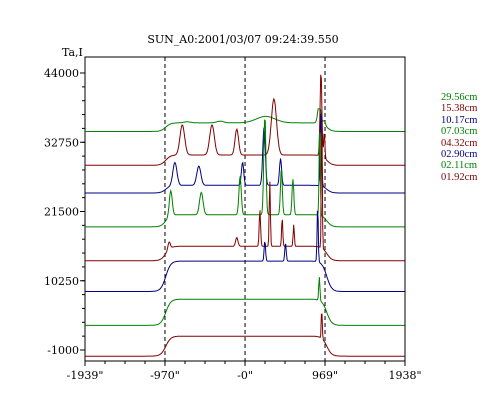 The height and width of the screenshot is (400, 500). What do you see at coordinates (165, 375) in the screenshot?
I see `x-tick-label: -970"` at bounding box center [165, 375].